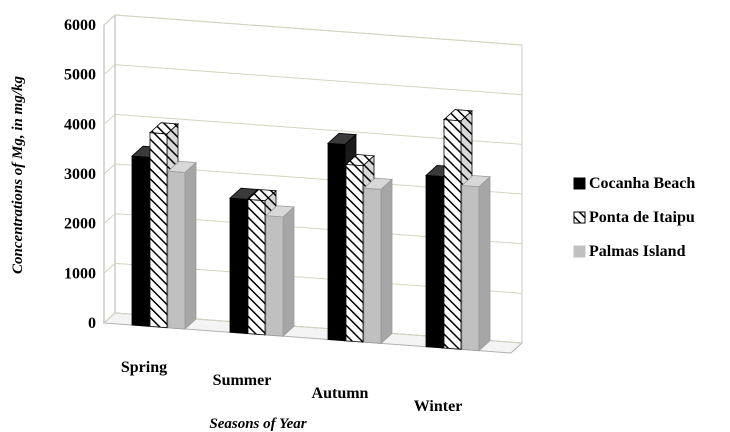  Describe the element at coordinates (291, 387) in the screenshot. I see `category-labels: Spring Summer Autumn Winter` at that location.